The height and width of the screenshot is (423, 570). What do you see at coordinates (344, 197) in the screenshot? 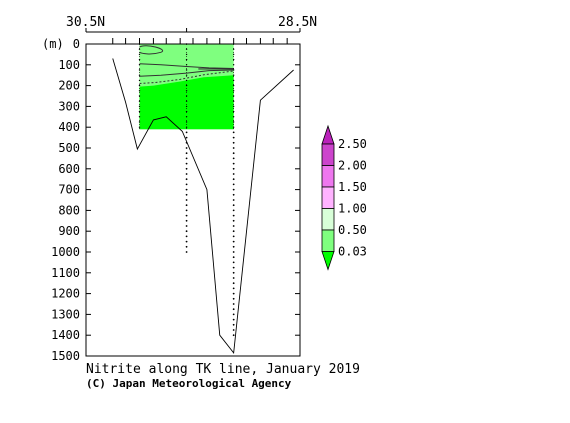
I see `colorbar: 0.03 0.50 1.00 1.50 2.00 2.50` at bounding box center [344, 197].